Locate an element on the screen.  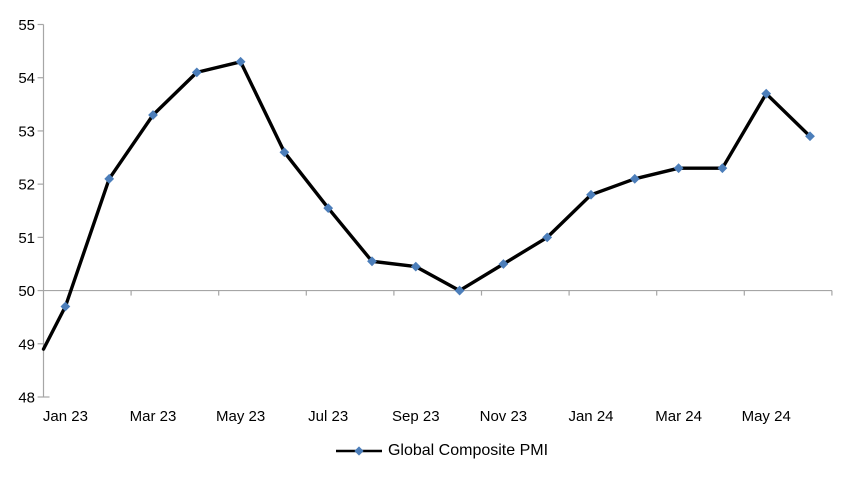
x-axis-label: Jan 24 is located at coordinates (590, 416).